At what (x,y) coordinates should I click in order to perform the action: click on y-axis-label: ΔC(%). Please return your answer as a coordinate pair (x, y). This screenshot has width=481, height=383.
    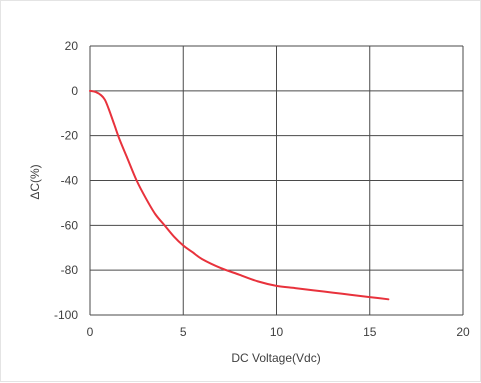
    Looking at the image, I should click on (35, 181).